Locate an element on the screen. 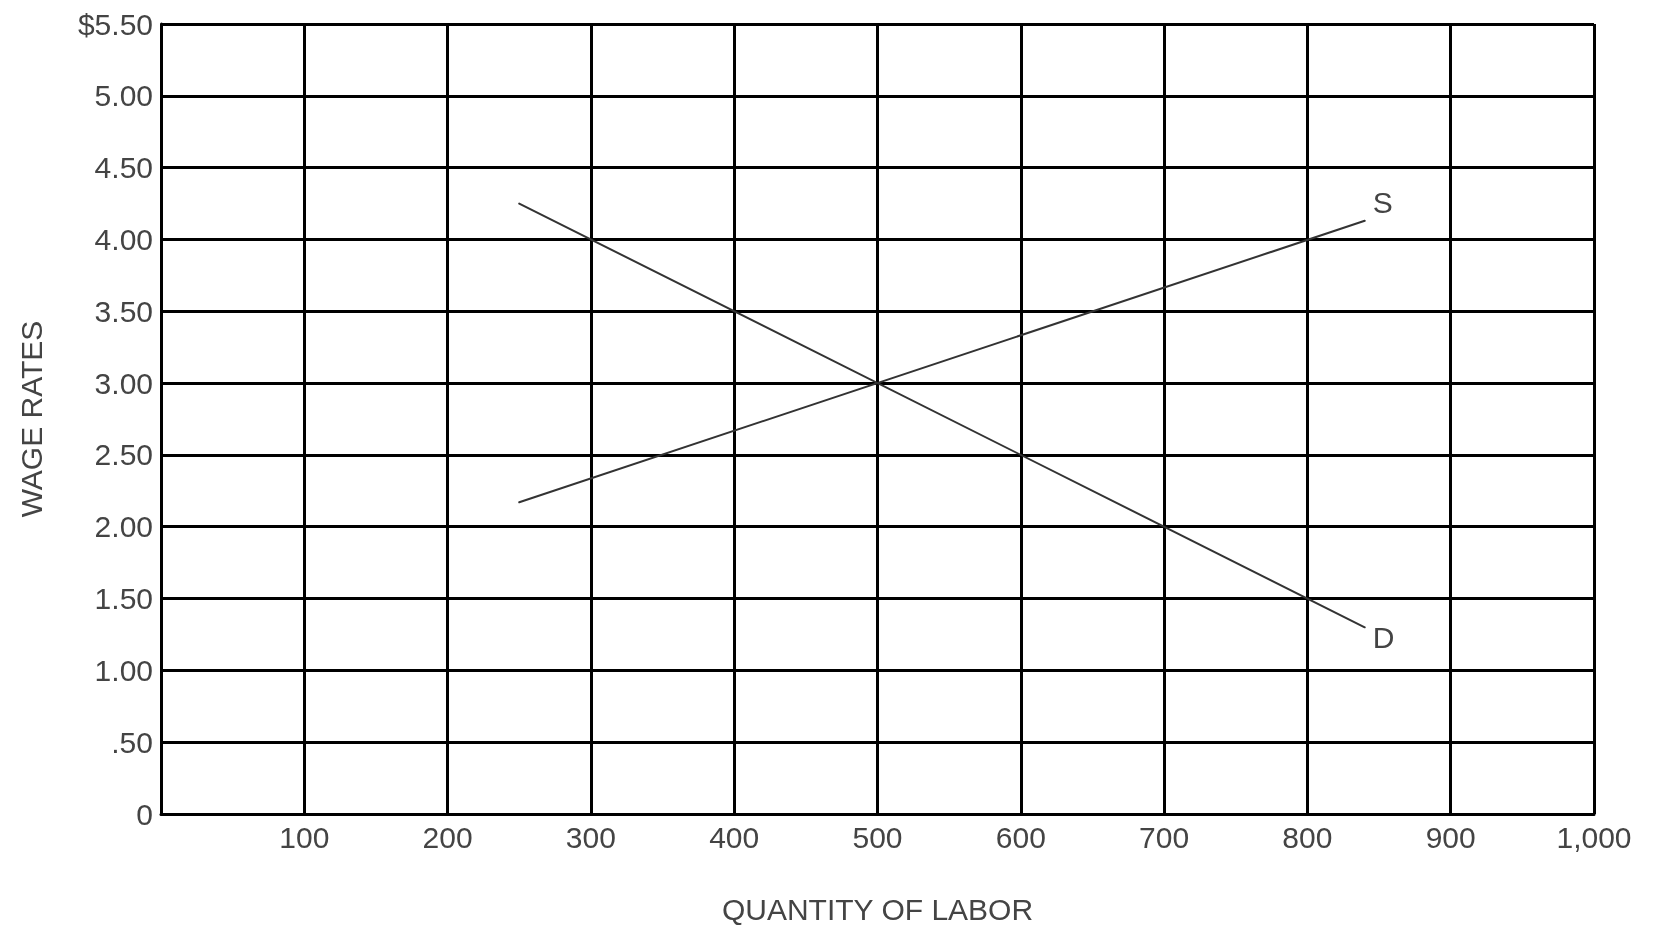  y-tick-label: 1.00 is located at coordinates (123, 670).